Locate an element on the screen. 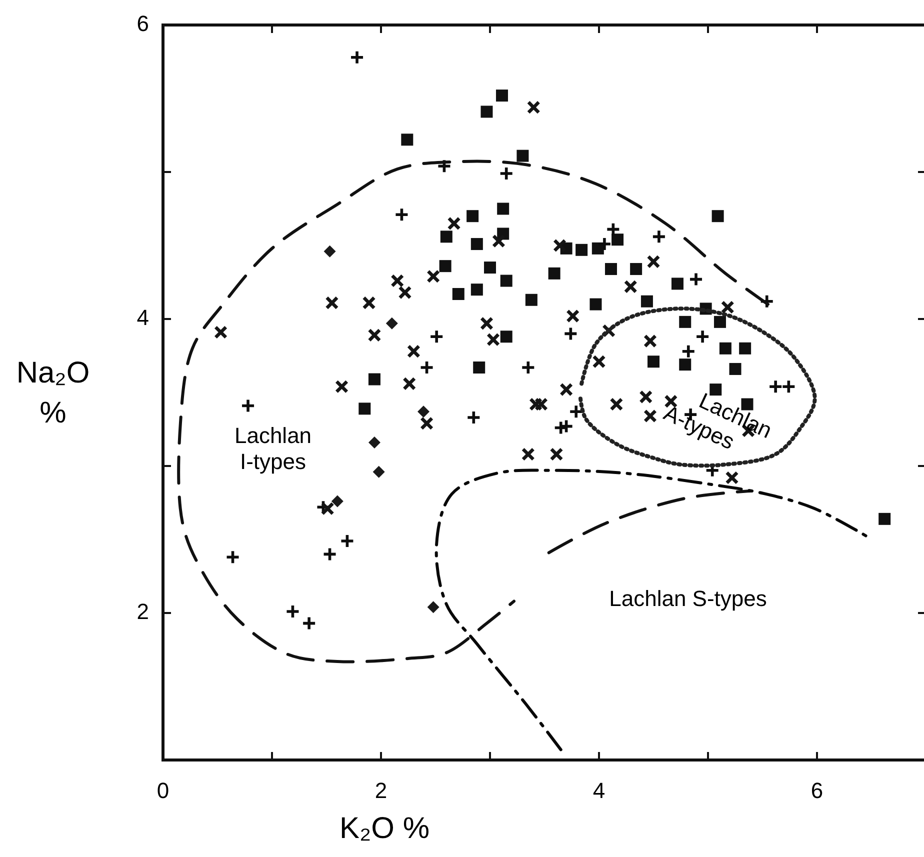 This screenshot has height=857, width=924. annotation: Lachlan I-types is located at coordinates (273, 448).